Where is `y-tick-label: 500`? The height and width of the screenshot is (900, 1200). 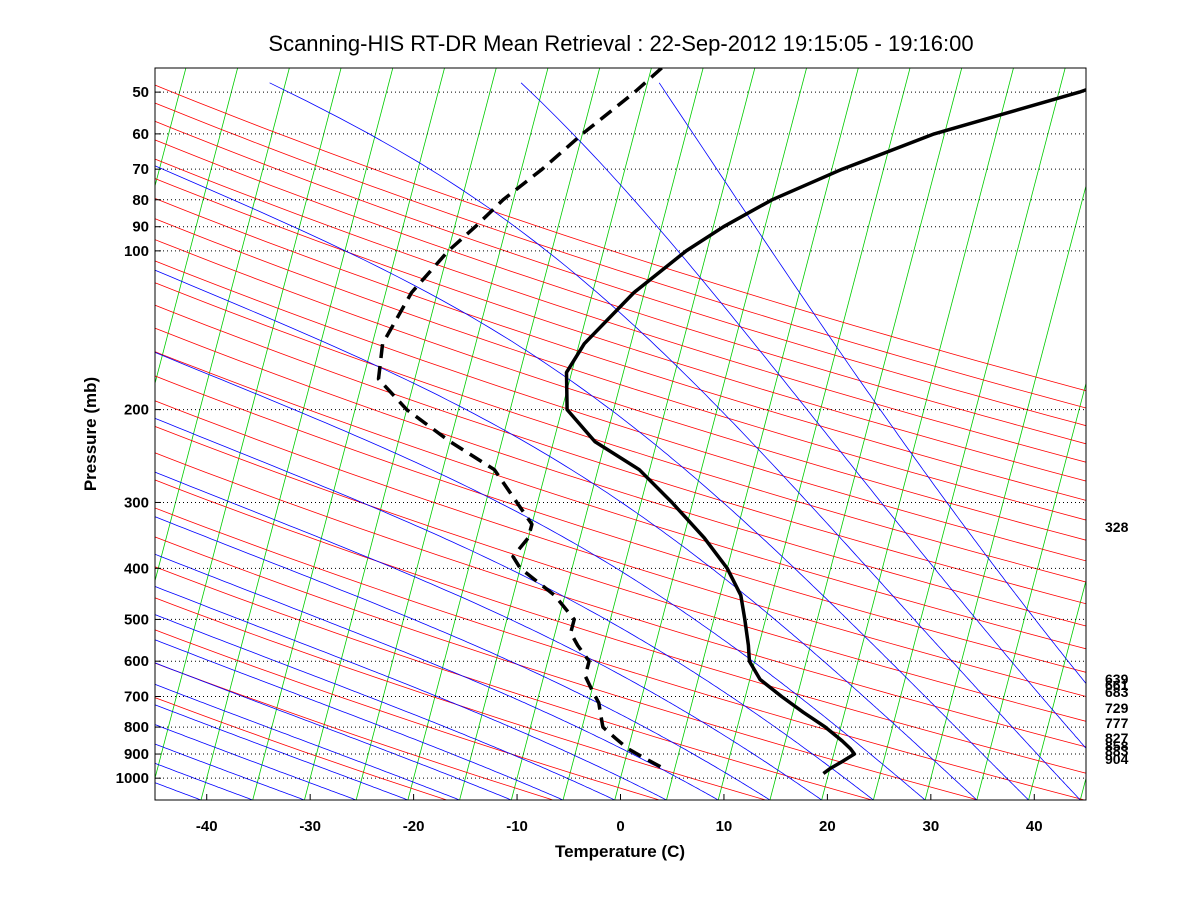 y-tick-label: 500 is located at coordinates (136, 619).